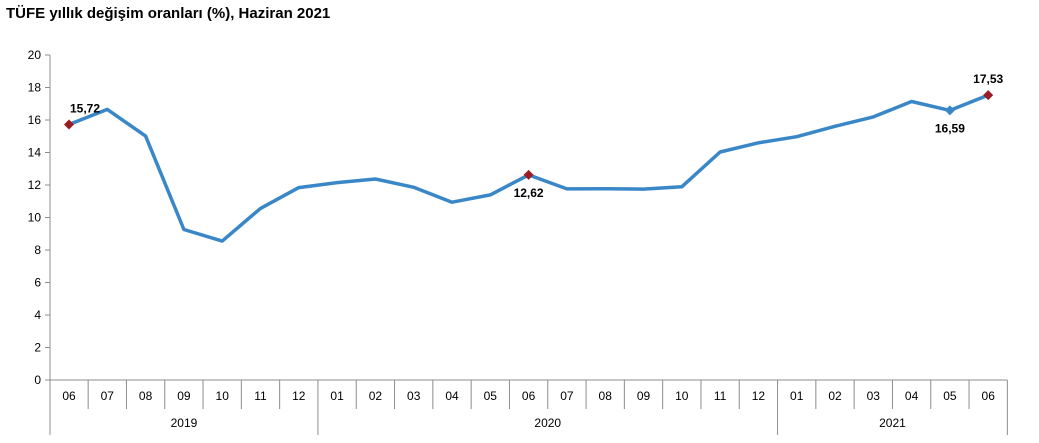  What do you see at coordinates (35, 120) in the screenshot?
I see `y-tick-label: 16` at bounding box center [35, 120].